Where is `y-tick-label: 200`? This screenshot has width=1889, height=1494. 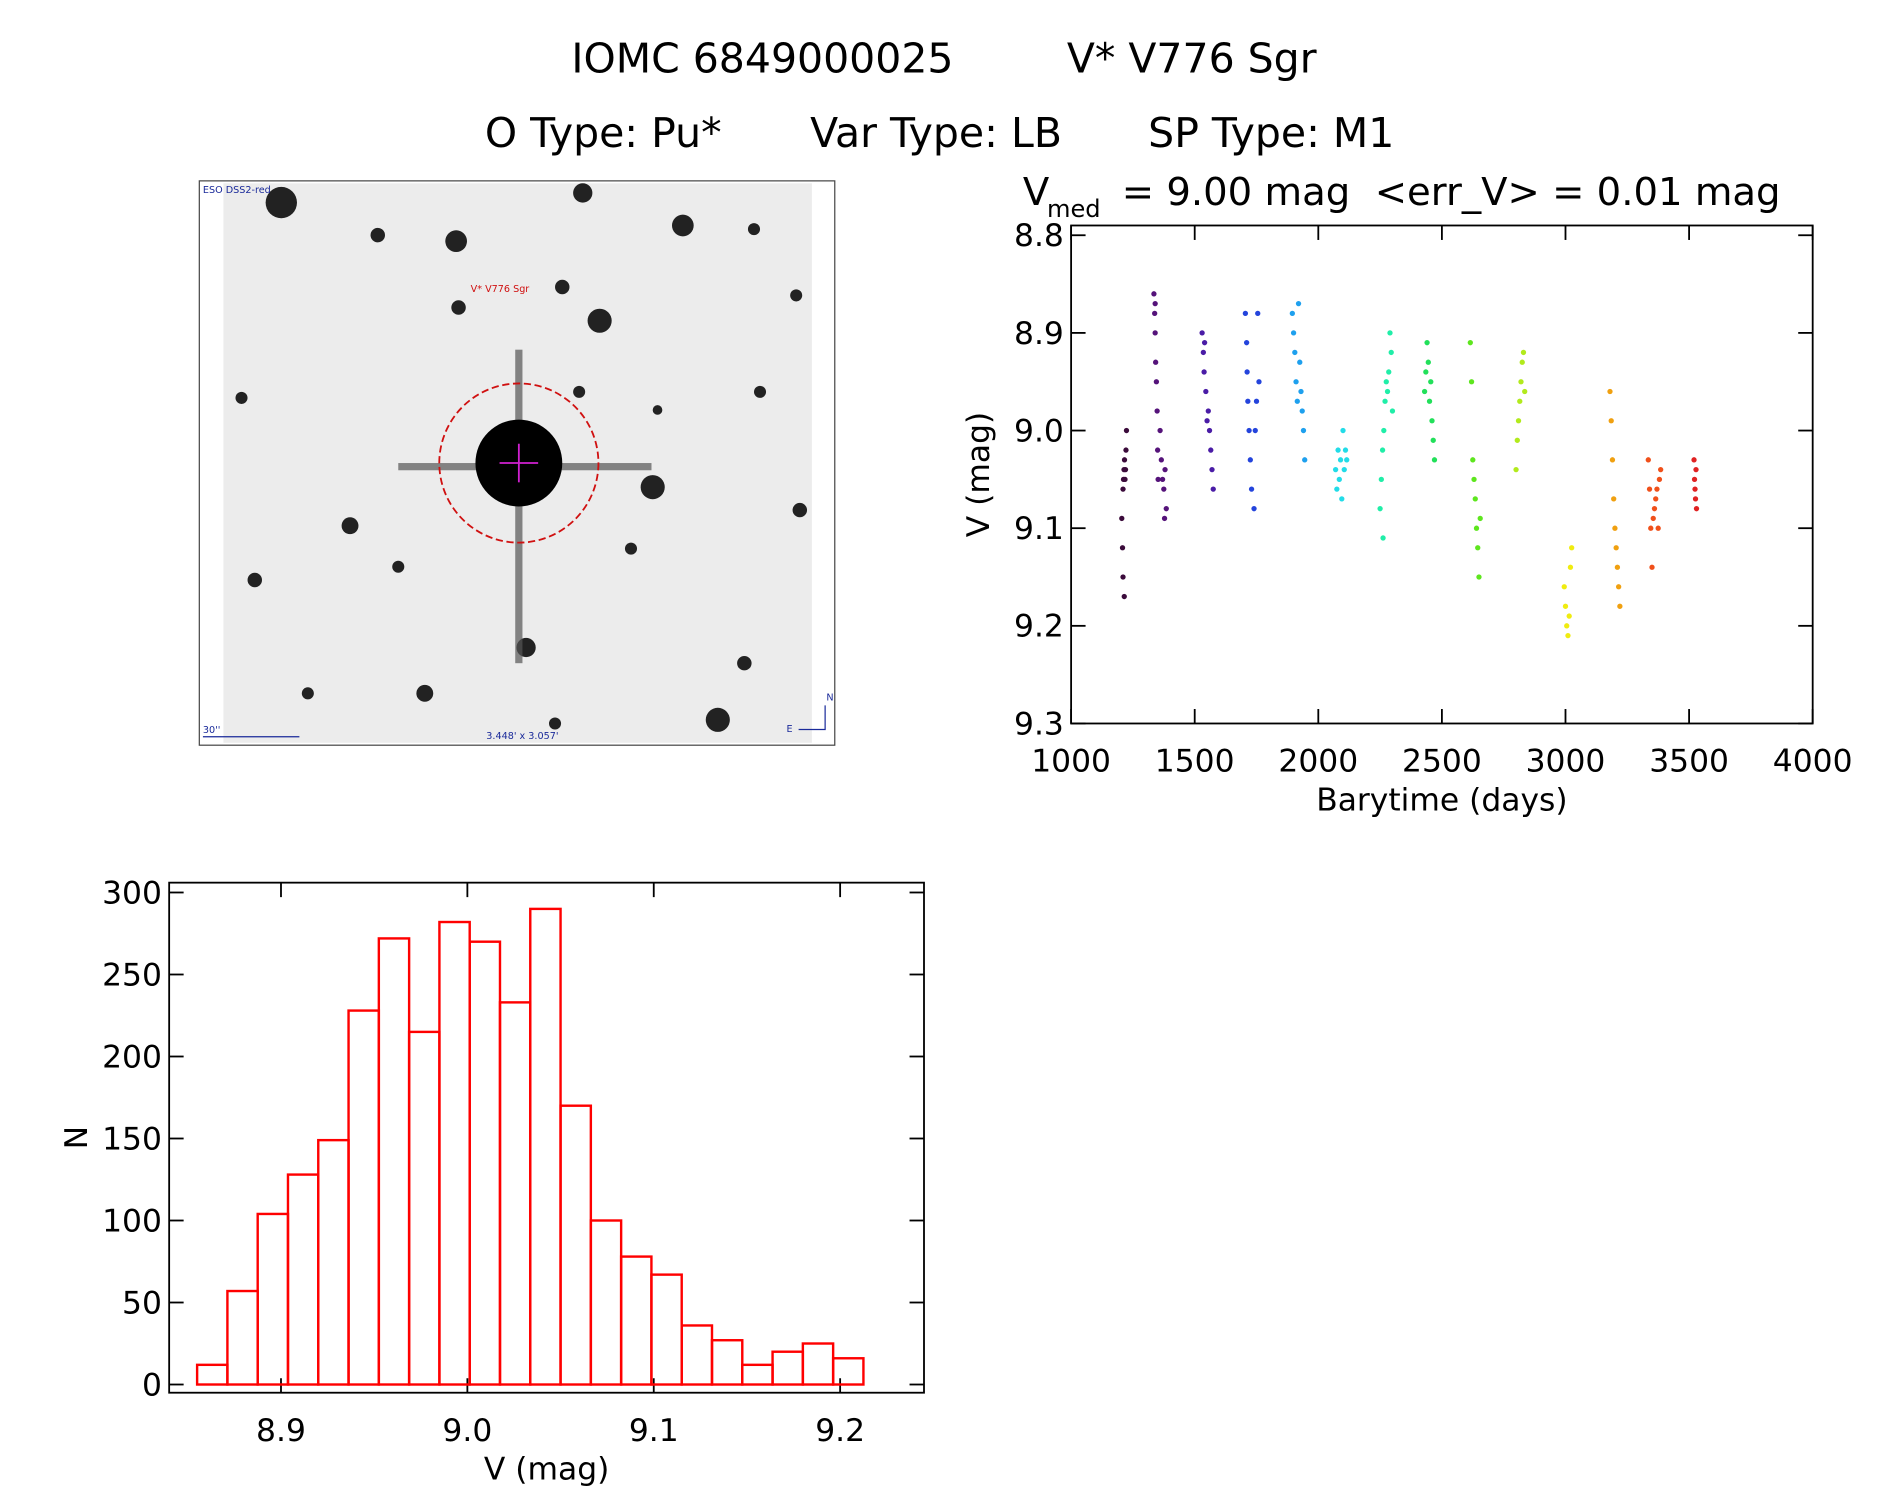 y-tick-label: 200 is located at coordinates (132, 1057).